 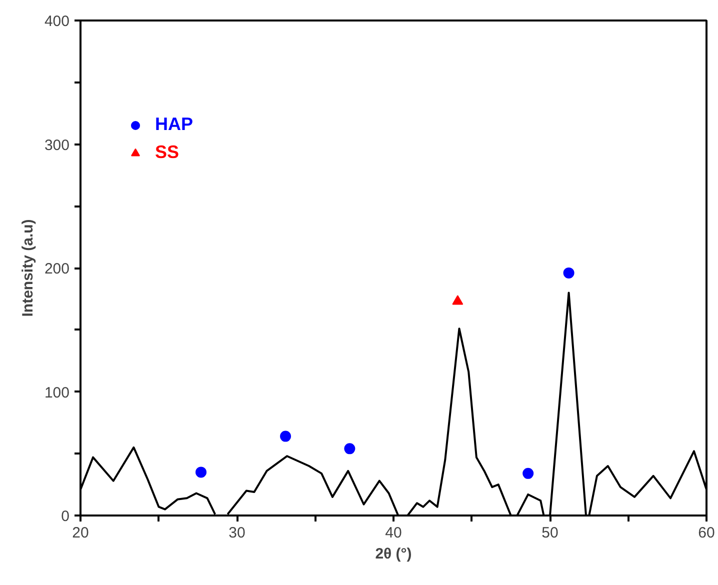 What do you see at coordinates (65, 516) in the screenshot?
I see `y-tick-label: 0` at bounding box center [65, 516].